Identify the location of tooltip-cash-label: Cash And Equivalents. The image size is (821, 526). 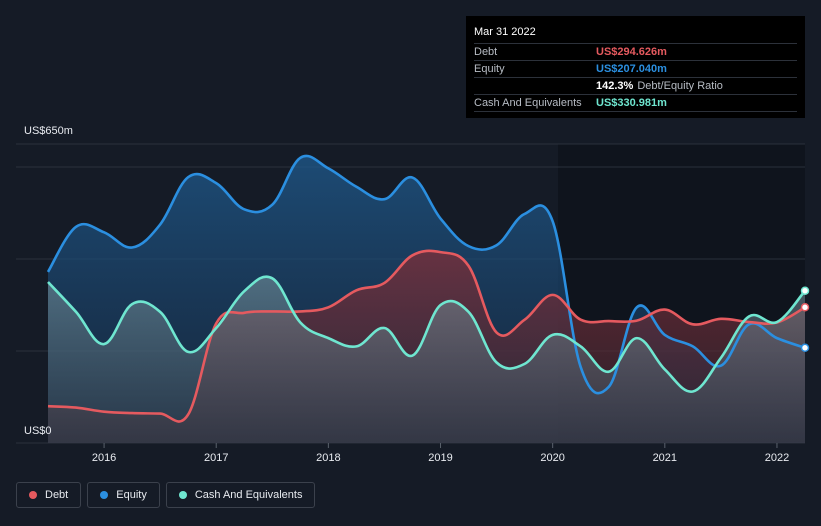
(528, 103).